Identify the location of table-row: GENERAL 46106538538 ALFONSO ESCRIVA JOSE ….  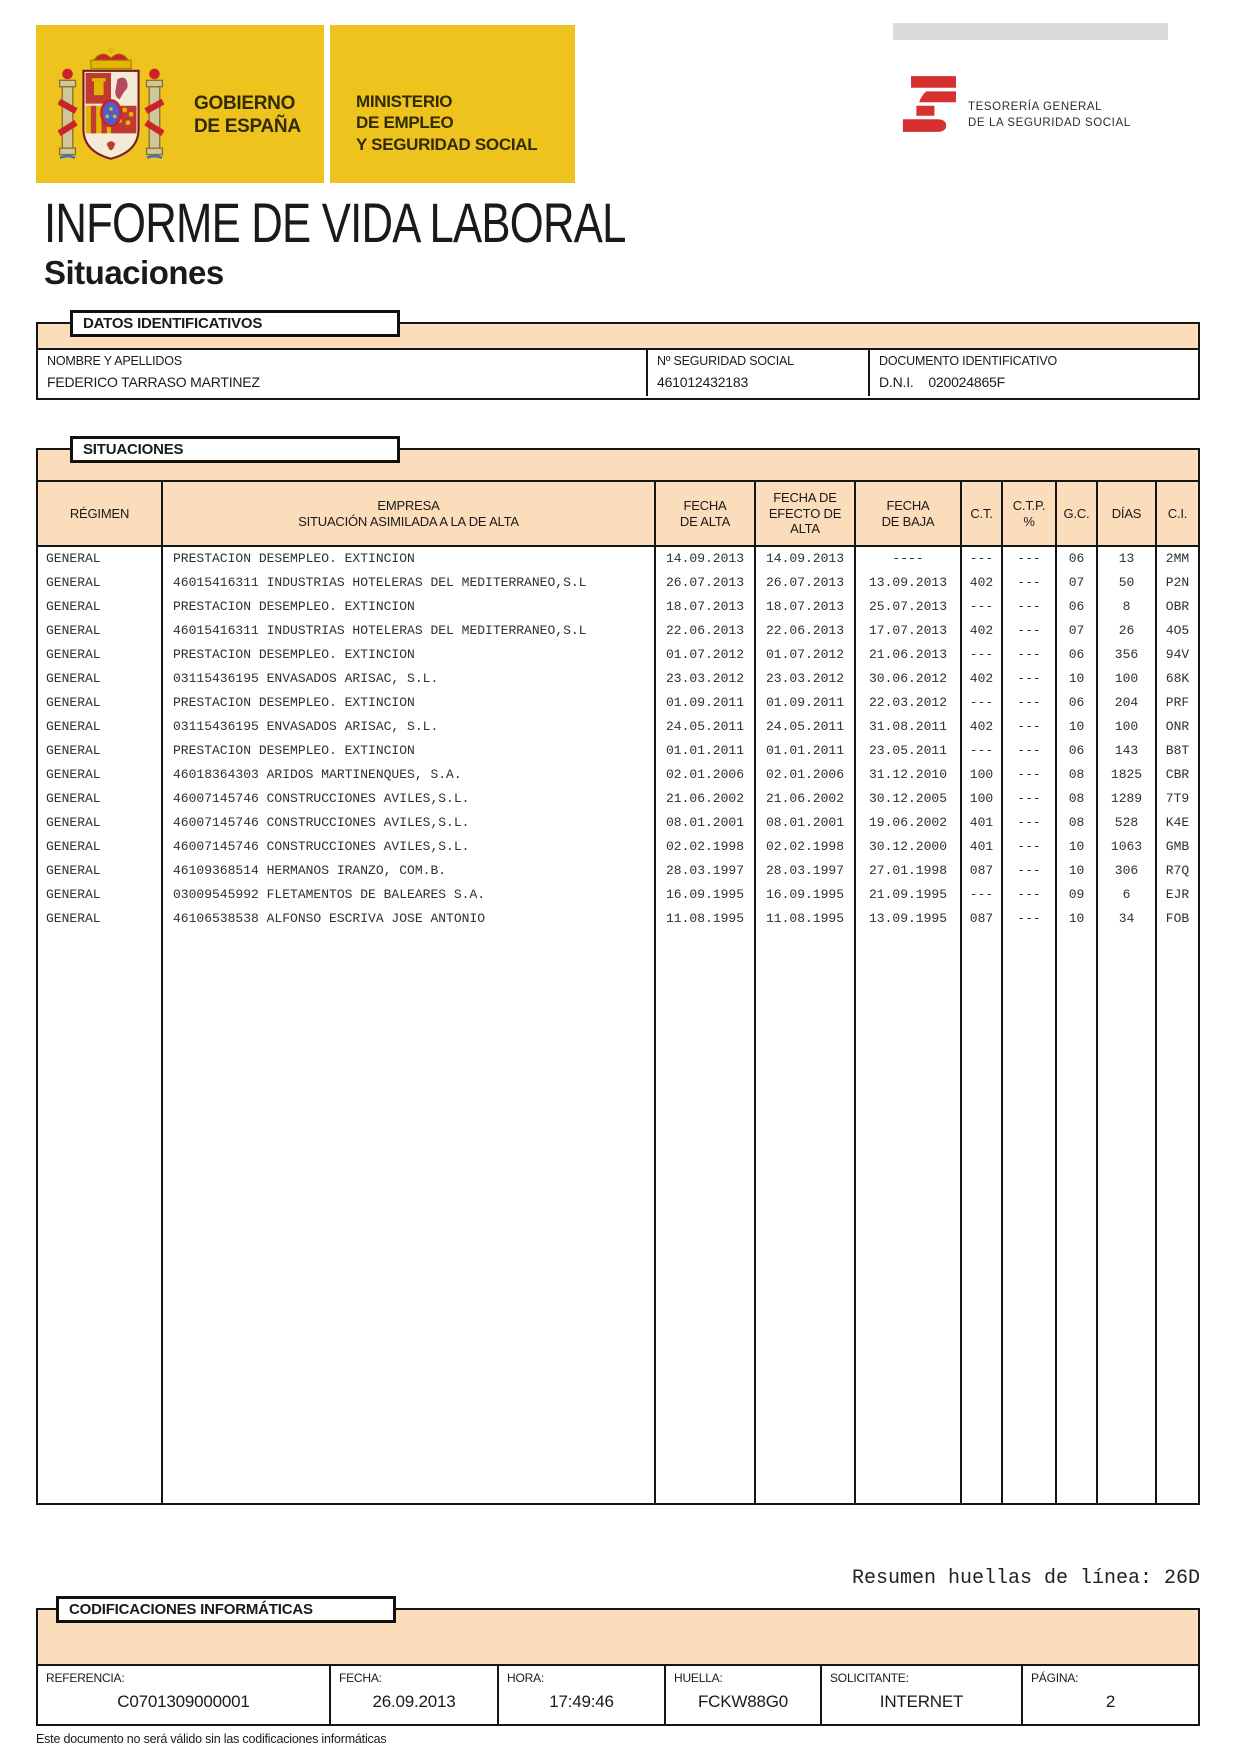
(618, 918).